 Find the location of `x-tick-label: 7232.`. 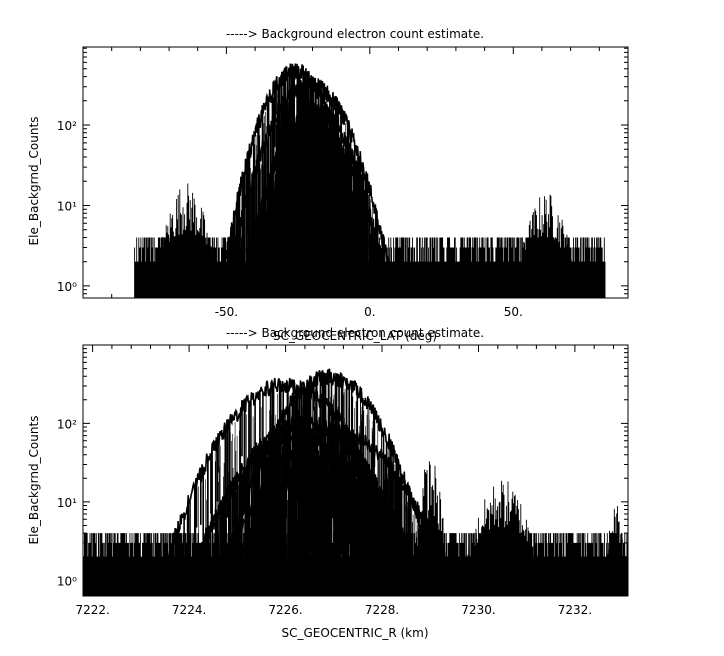

x-tick-label: 7232. is located at coordinates (575, 610).